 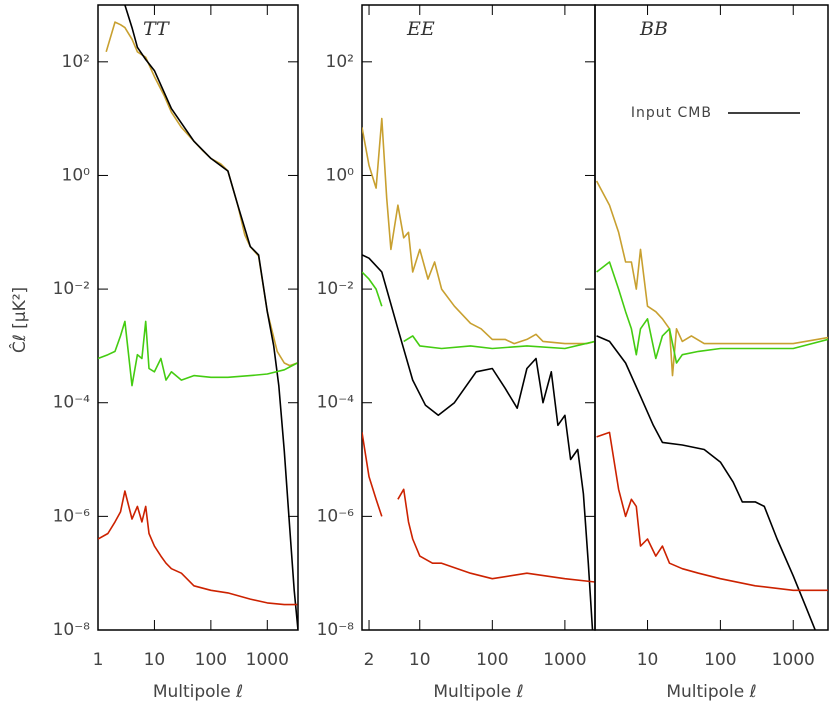 What do you see at coordinates (653, 29) in the screenshot?
I see `panel-title: BB` at bounding box center [653, 29].